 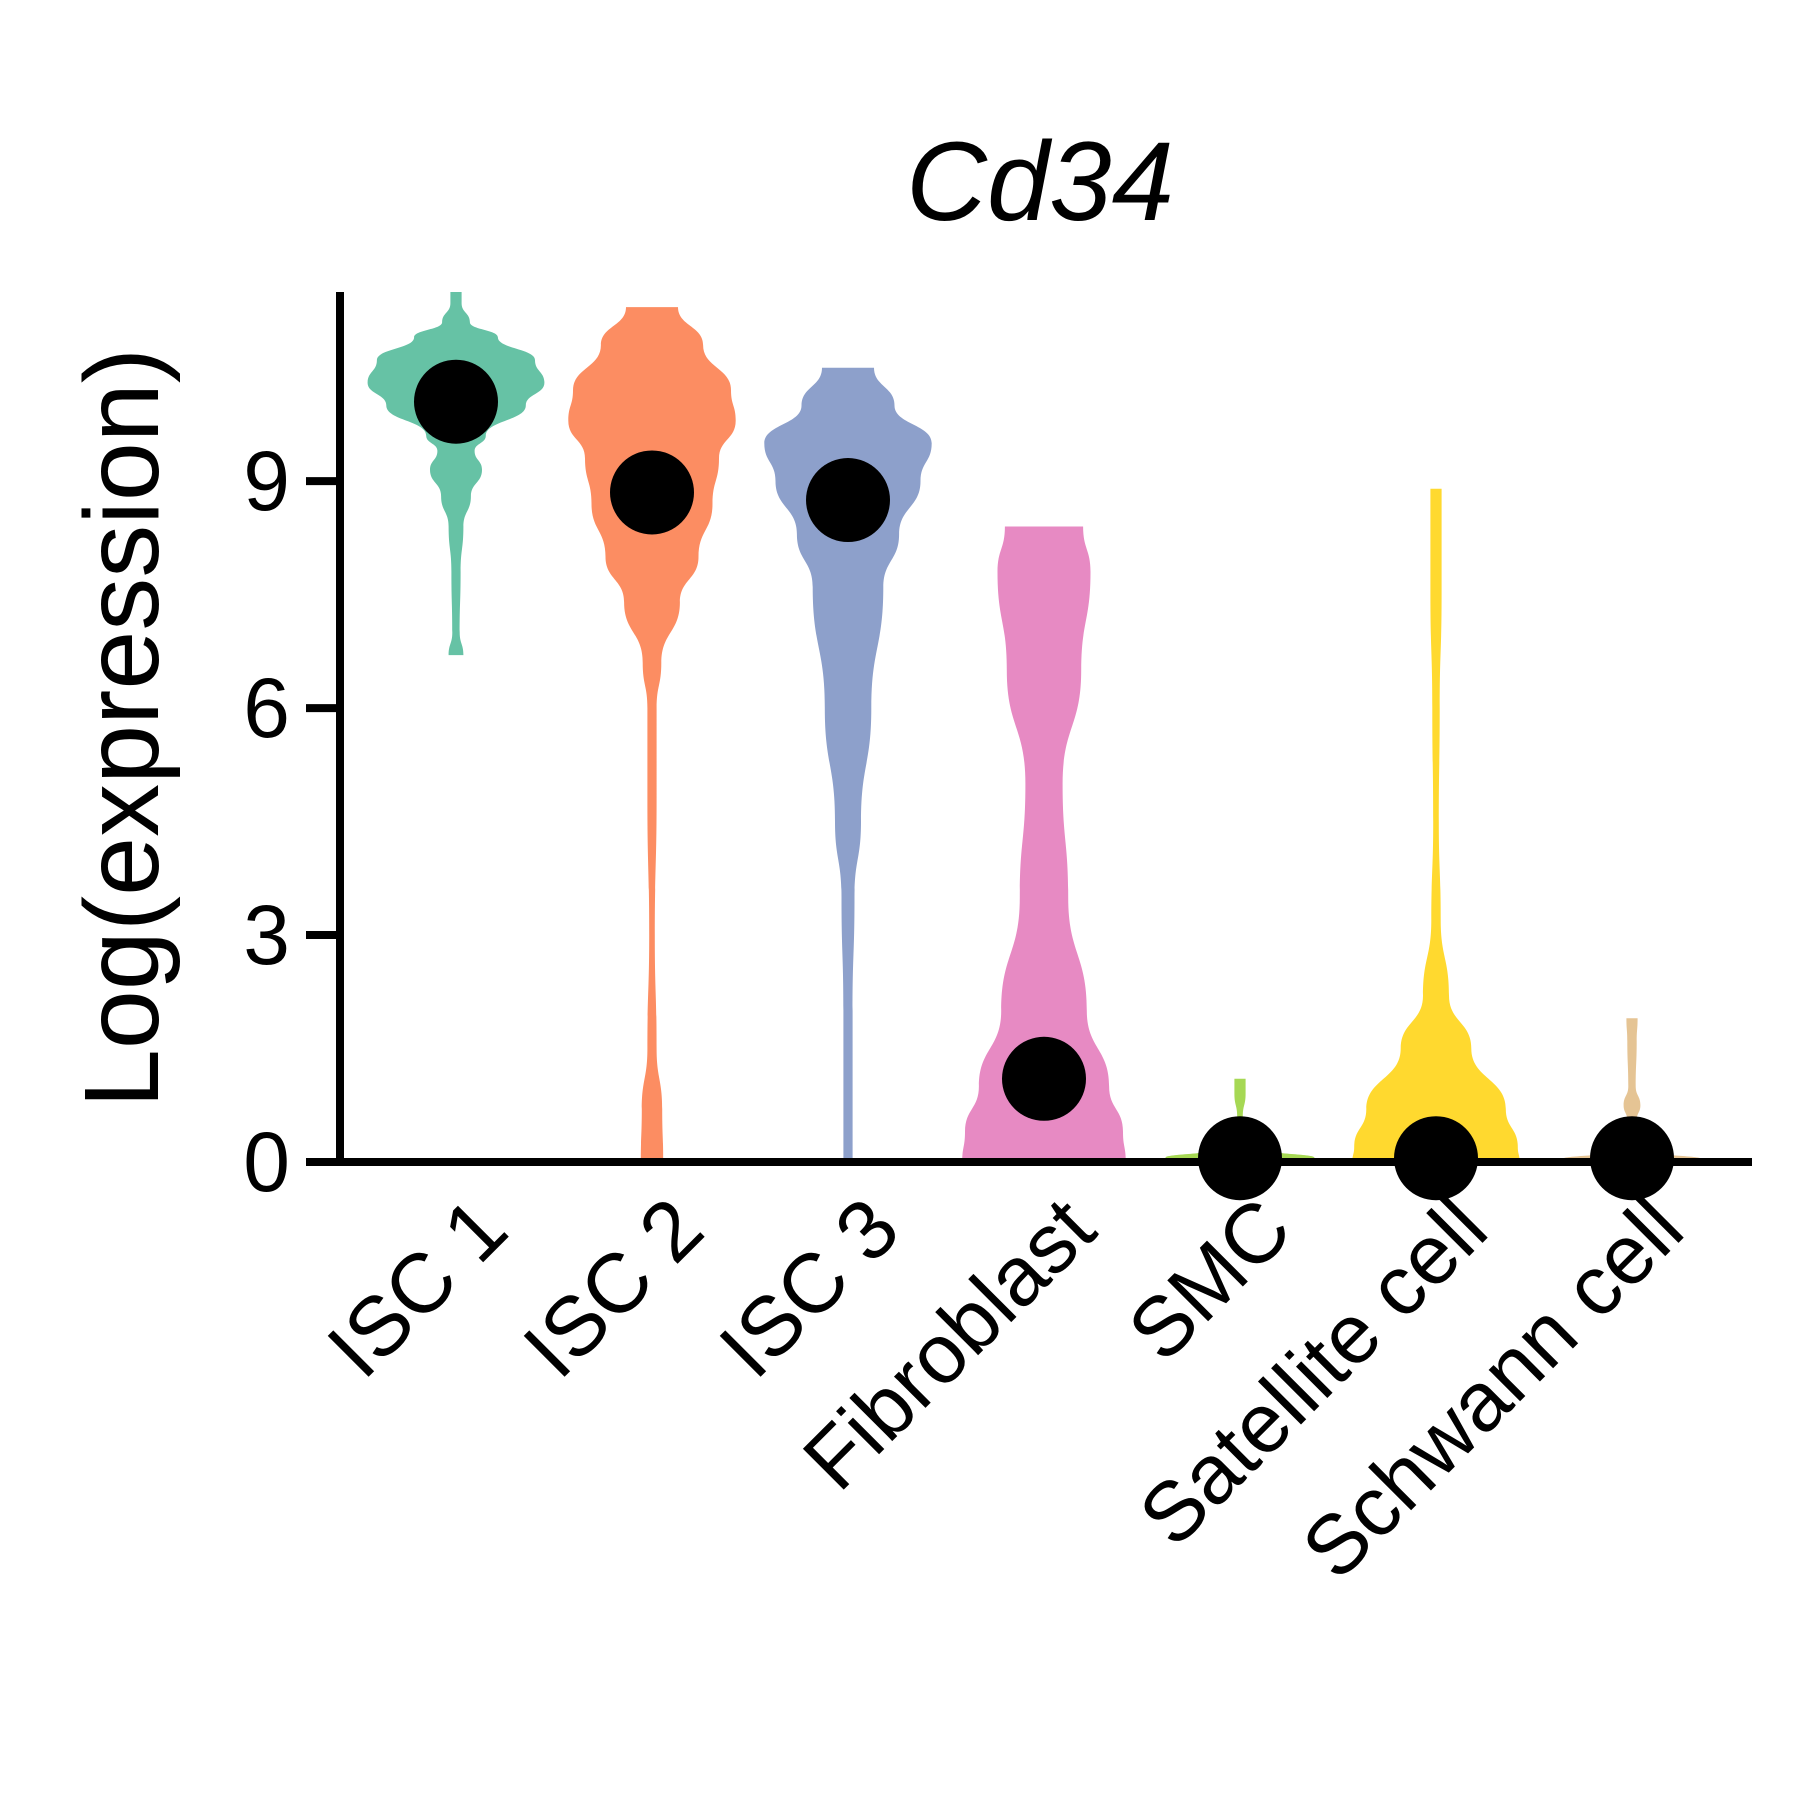 What do you see at coordinates (266, 935) in the screenshot?
I see `y-tick-label-3: 3` at bounding box center [266, 935].